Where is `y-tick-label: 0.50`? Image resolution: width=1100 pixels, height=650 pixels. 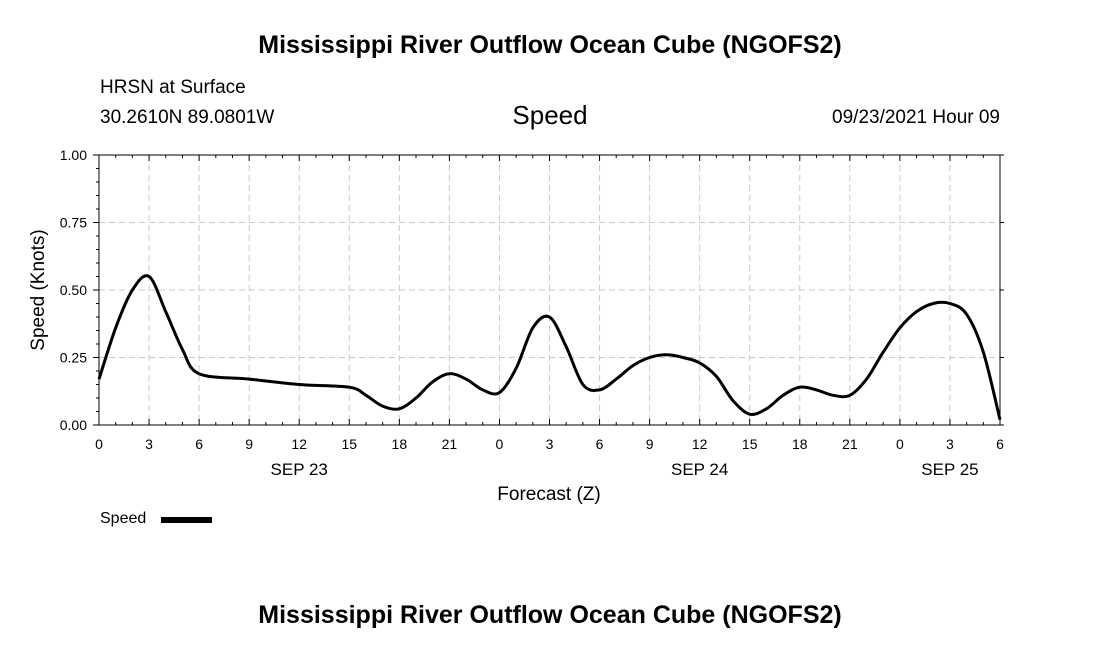
y-tick-label: 0.50 is located at coordinates (73, 290).